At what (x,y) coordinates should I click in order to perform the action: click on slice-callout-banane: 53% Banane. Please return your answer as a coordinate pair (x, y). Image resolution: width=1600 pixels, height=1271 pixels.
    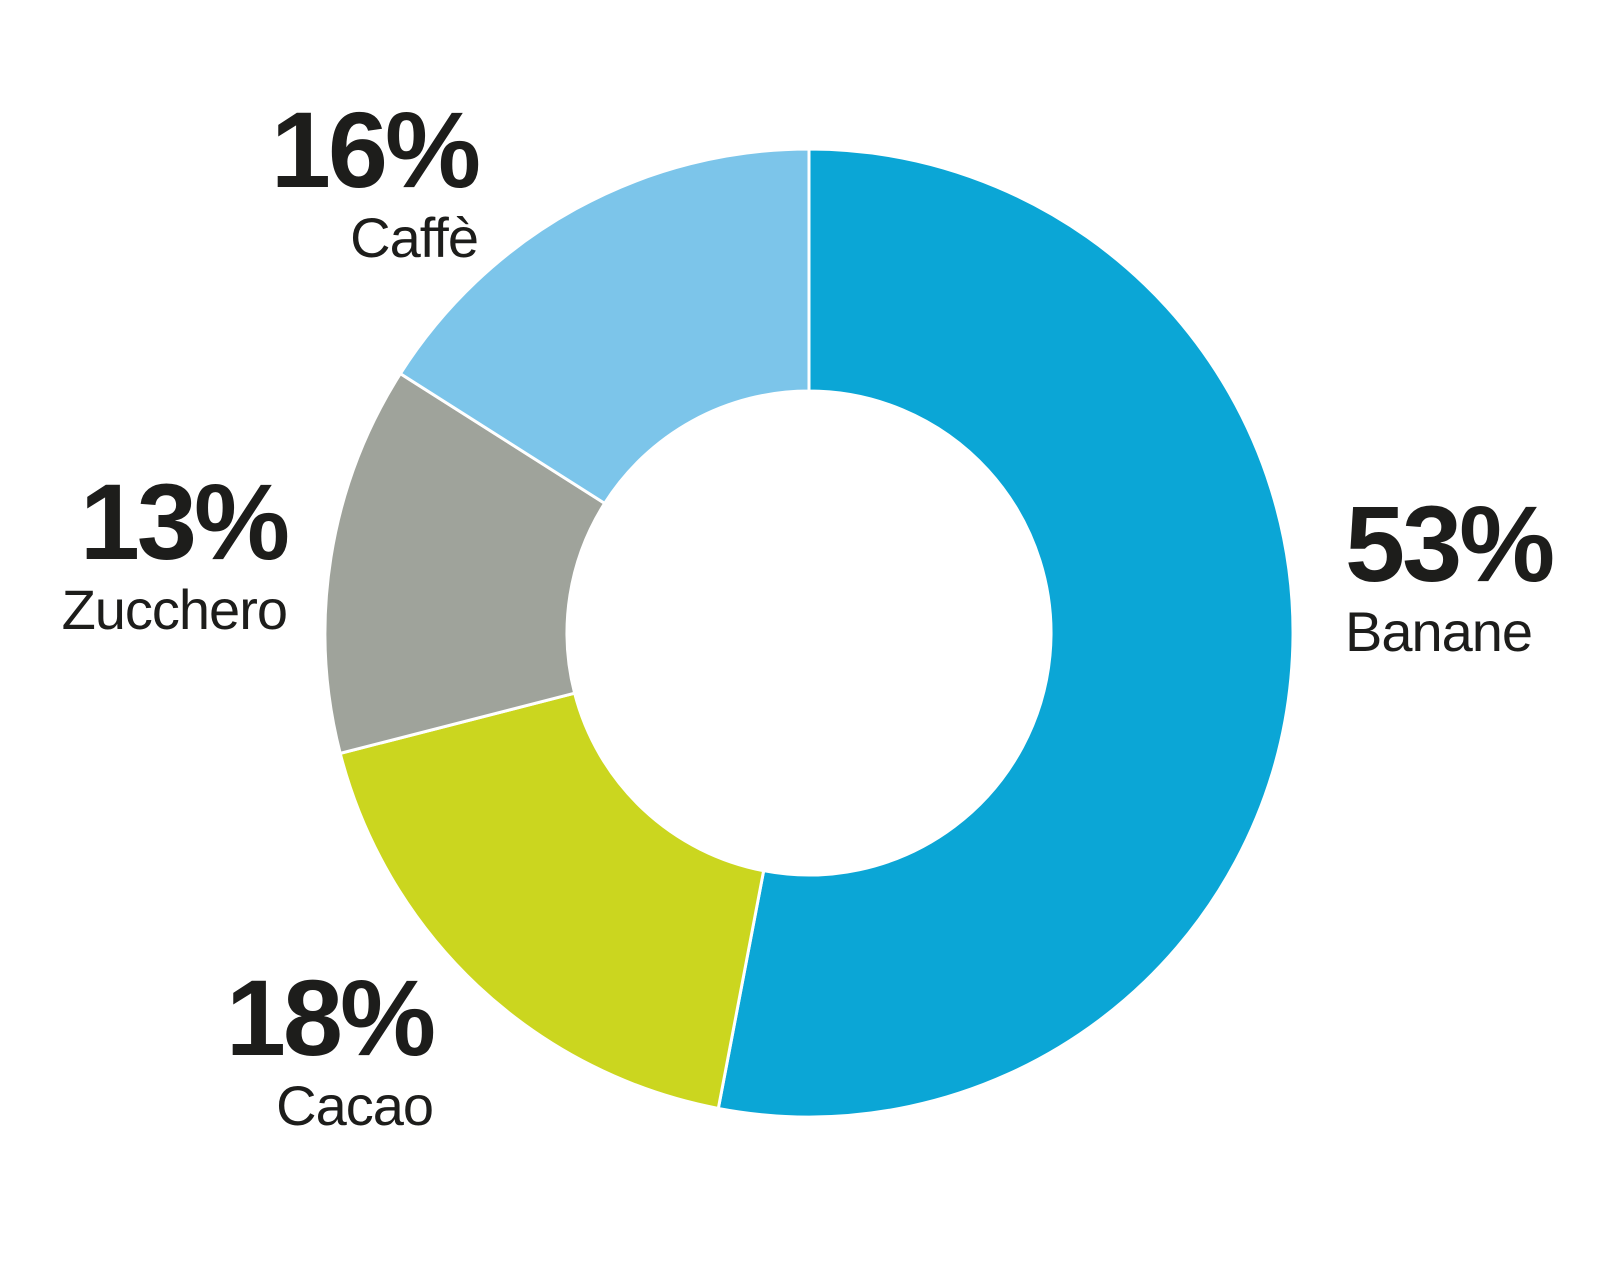
    Looking at the image, I should click on (1450, 573).